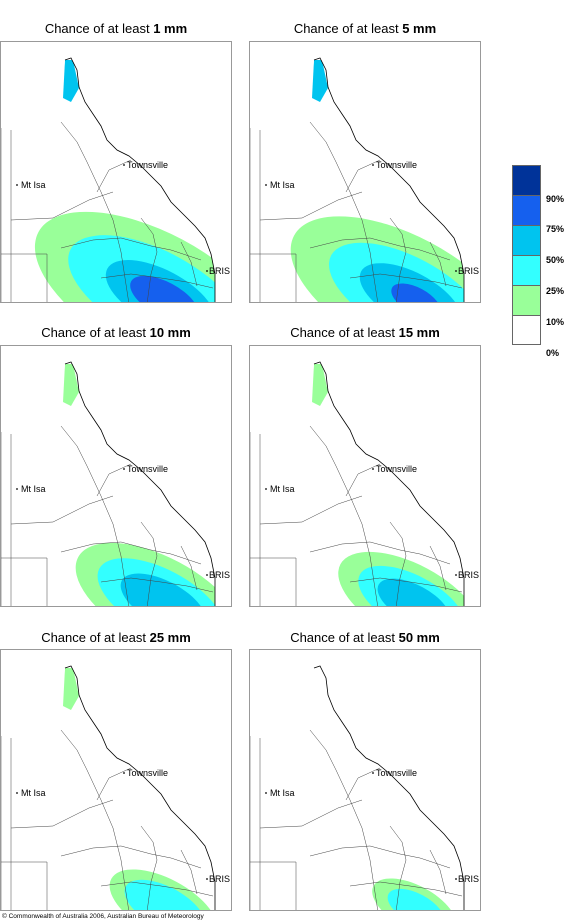 Image resolution: width=570 pixels, height=923 pixels. What do you see at coordinates (555, 322) in the screenshot?
I see `legend-tick-10: 10%` at bounding box center [555, 322].